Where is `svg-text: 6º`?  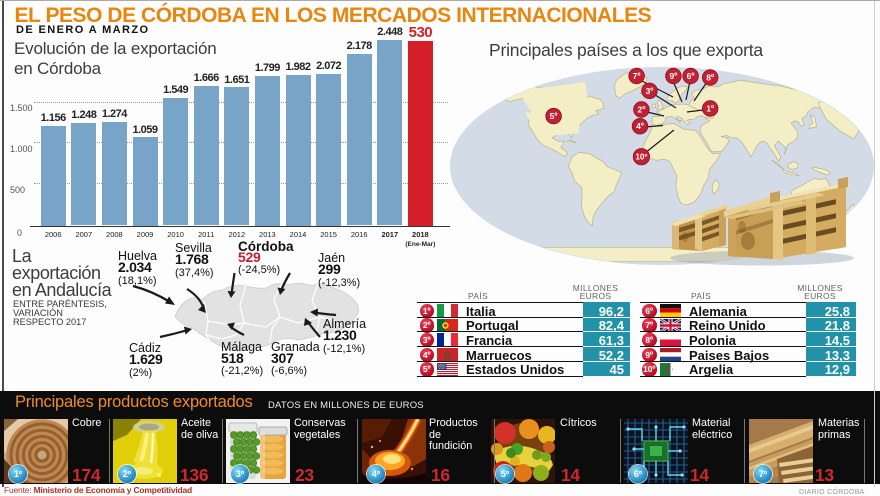
svg-text: 6º is located at coordinates (691, 76).